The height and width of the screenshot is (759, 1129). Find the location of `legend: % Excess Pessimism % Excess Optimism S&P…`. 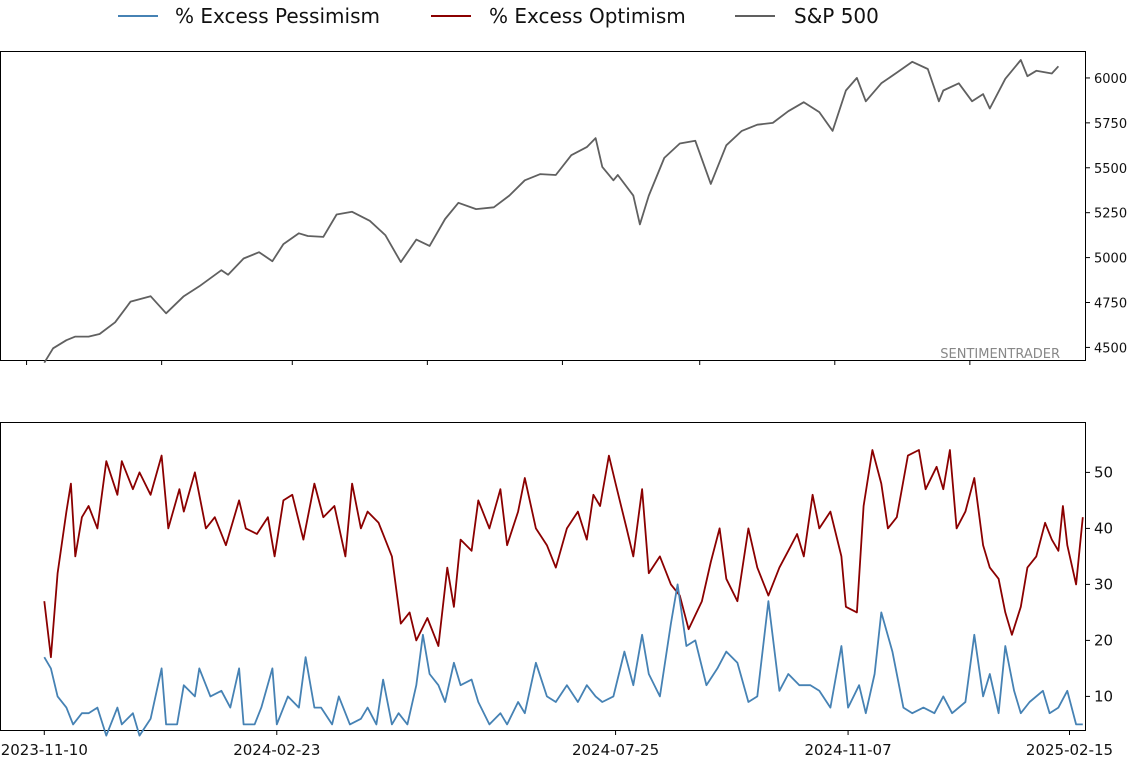

legend: % Excess Pessimism % Excess Optimism S&P… is located at coordinates (498, 16).